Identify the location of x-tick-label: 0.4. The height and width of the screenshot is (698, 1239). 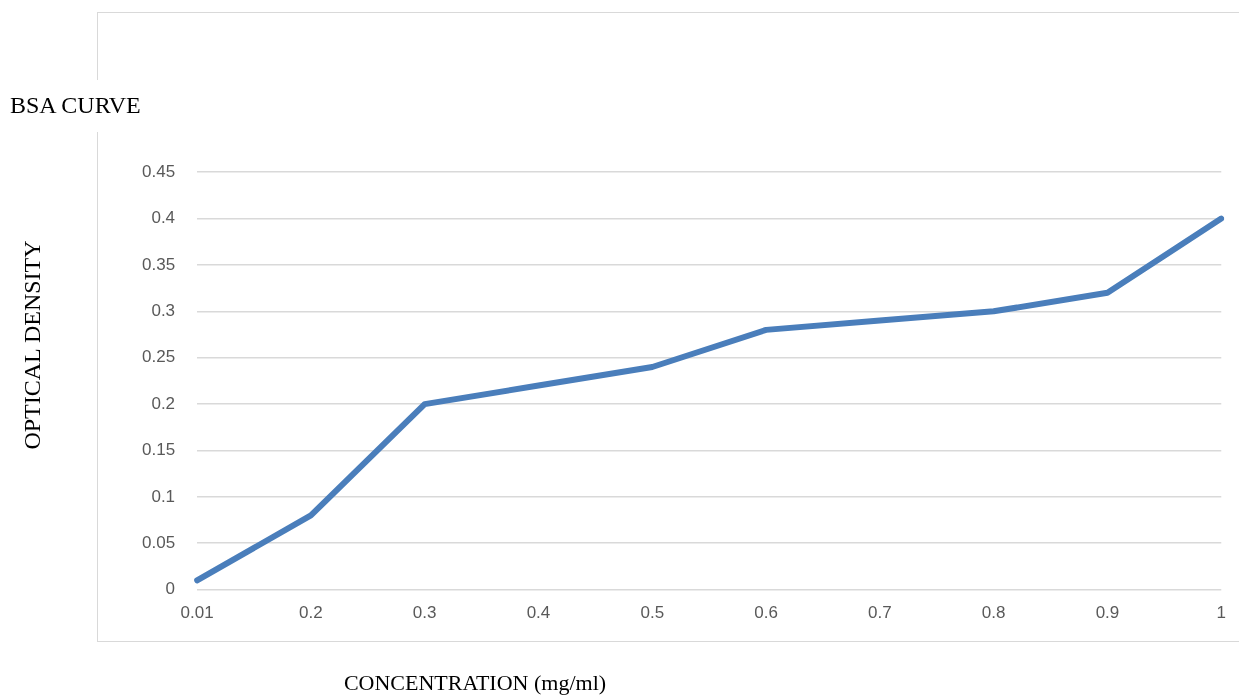
(538, 613).